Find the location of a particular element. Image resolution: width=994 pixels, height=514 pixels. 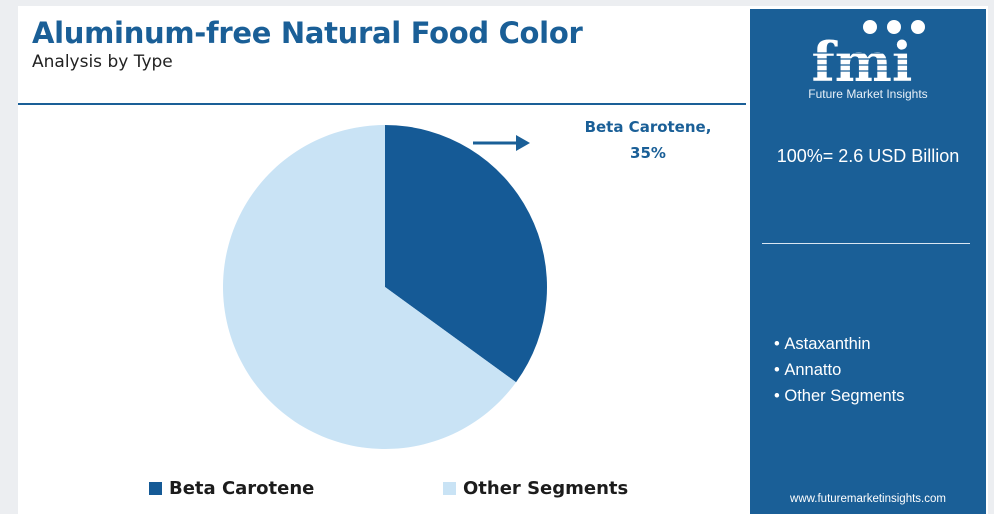

legend-label-beta-carotene: Beta Carotene is located at coordinates (242, 488).